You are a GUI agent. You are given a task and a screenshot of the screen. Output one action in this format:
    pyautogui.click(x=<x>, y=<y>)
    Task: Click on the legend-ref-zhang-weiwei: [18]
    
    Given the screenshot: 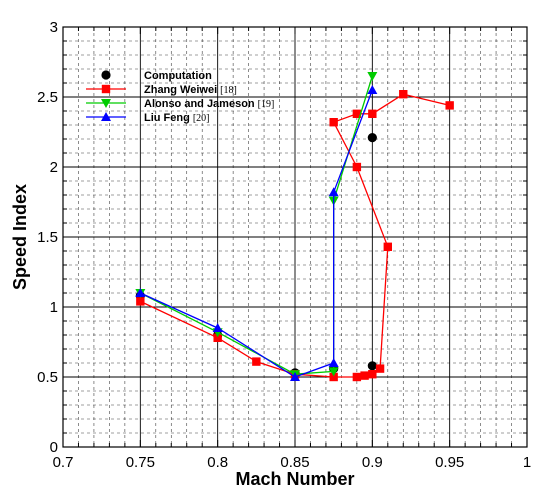 What is the action you would take?
    pyautogui.click(x=228, y=90)
    